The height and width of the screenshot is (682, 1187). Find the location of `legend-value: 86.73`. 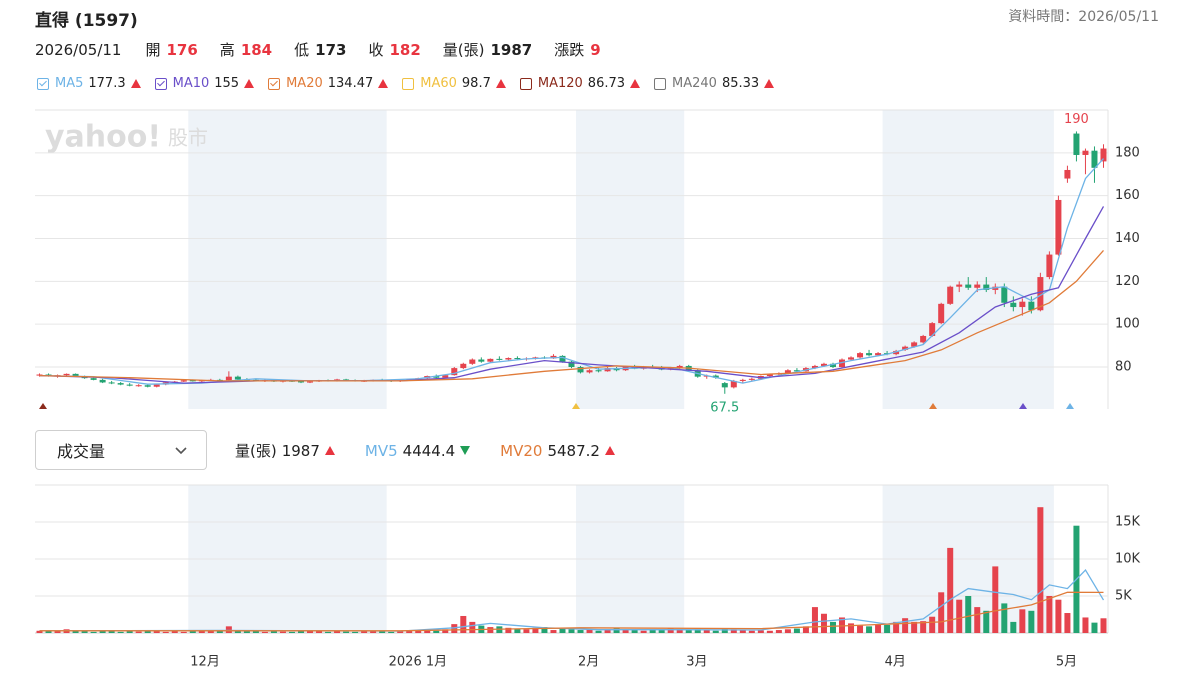

legend-value: 86.73 is located at coordinates (606, 83).